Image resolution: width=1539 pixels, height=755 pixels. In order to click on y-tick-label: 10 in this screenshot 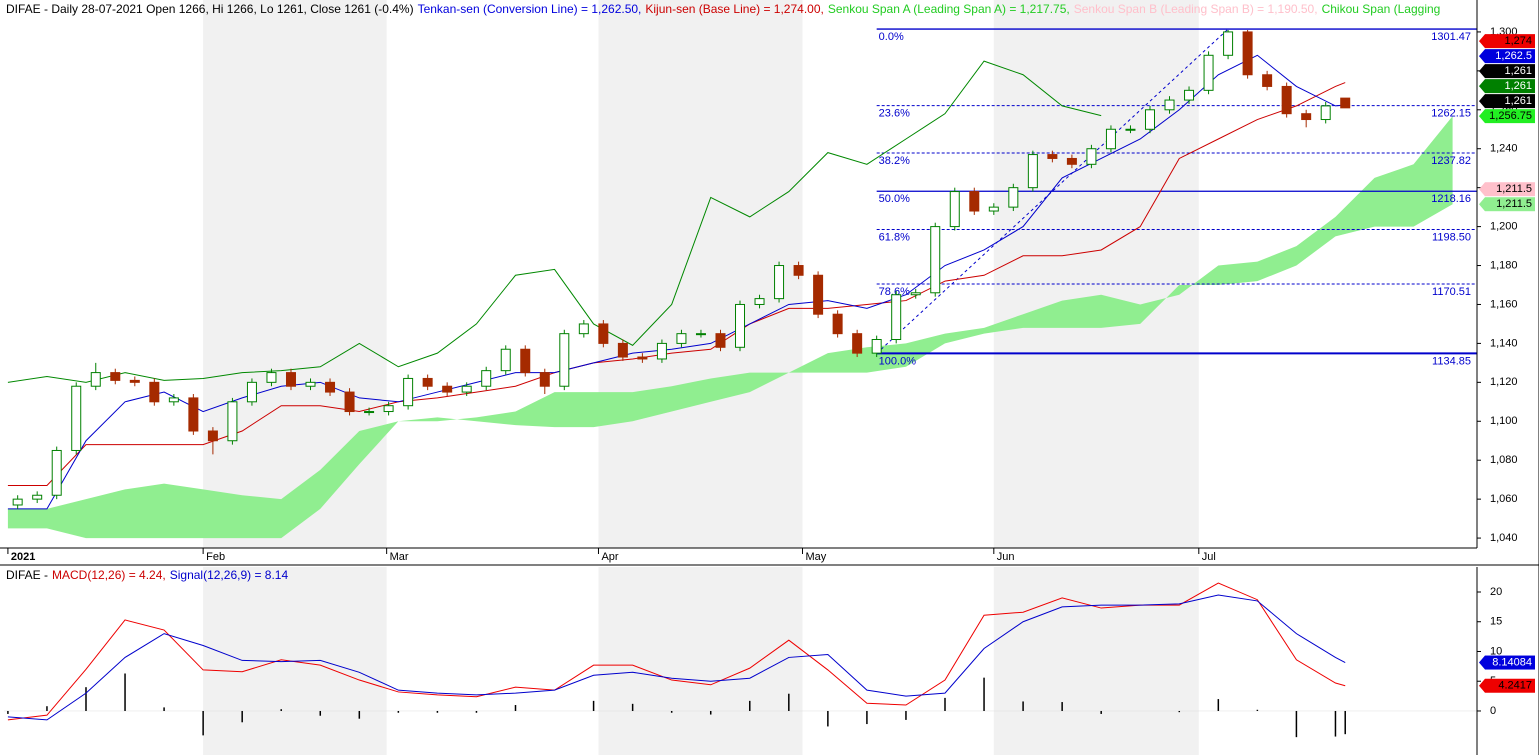, I will do `click(1496, 651)`.